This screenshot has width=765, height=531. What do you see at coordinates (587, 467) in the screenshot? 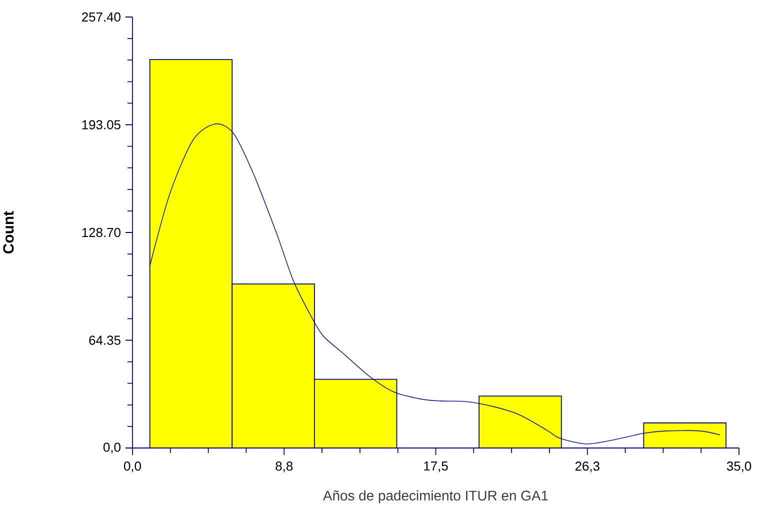
I see `x-tick-label: 26,3` at bounding box center [587, 467].